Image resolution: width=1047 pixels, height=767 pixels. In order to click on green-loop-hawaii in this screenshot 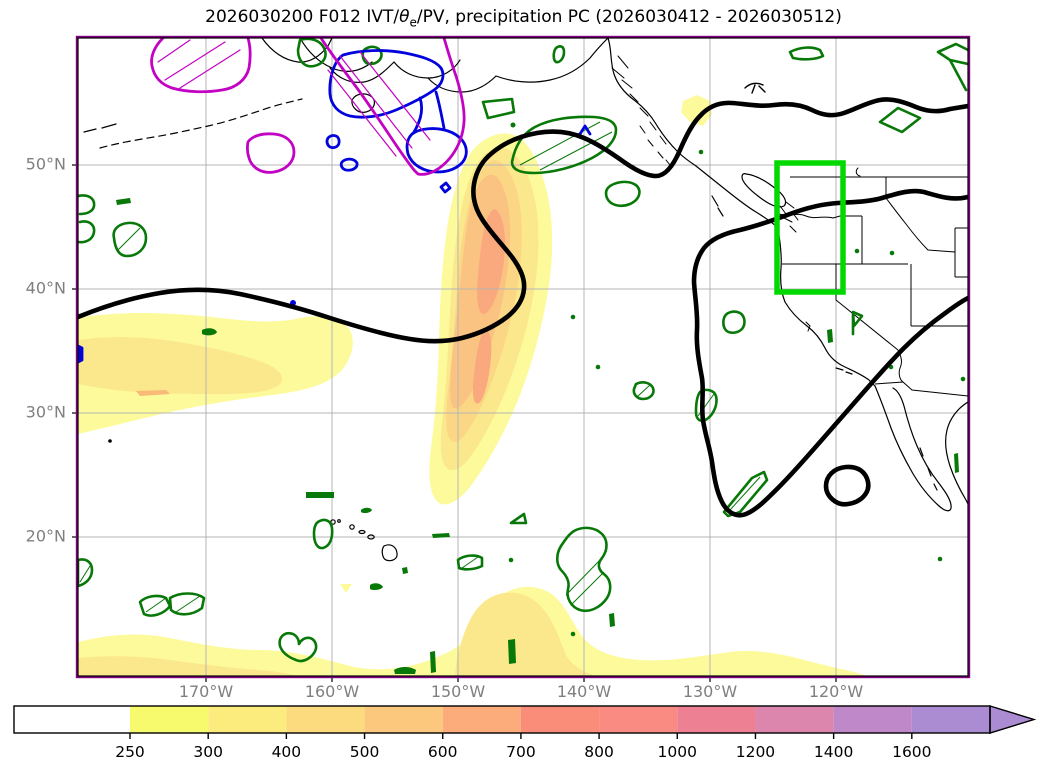, I will do `click(323, 534)`.